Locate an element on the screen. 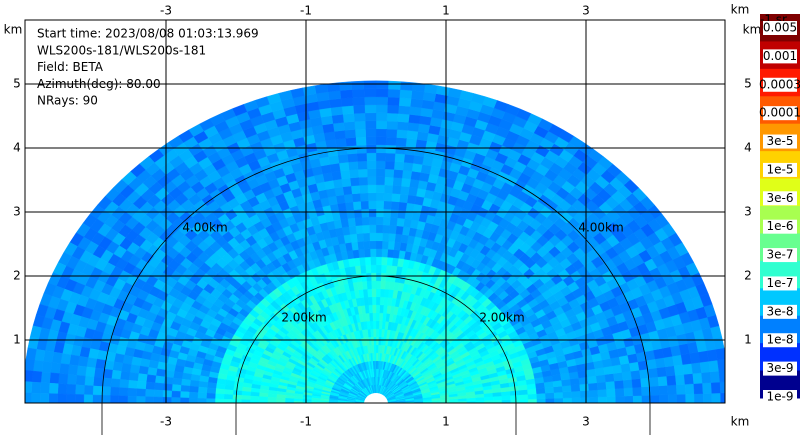 This screenshot has height=435, width=800. colorbar-label: 0.005 is located at coordinates (780, 28).